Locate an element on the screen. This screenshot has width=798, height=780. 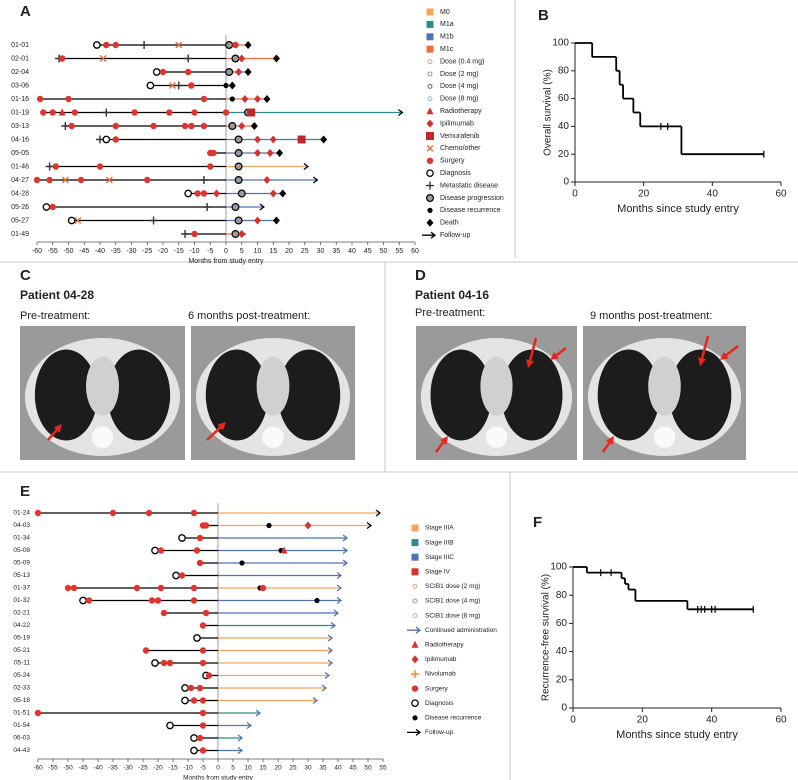
row-label: 05-09 is located at coordinates (21, 563).